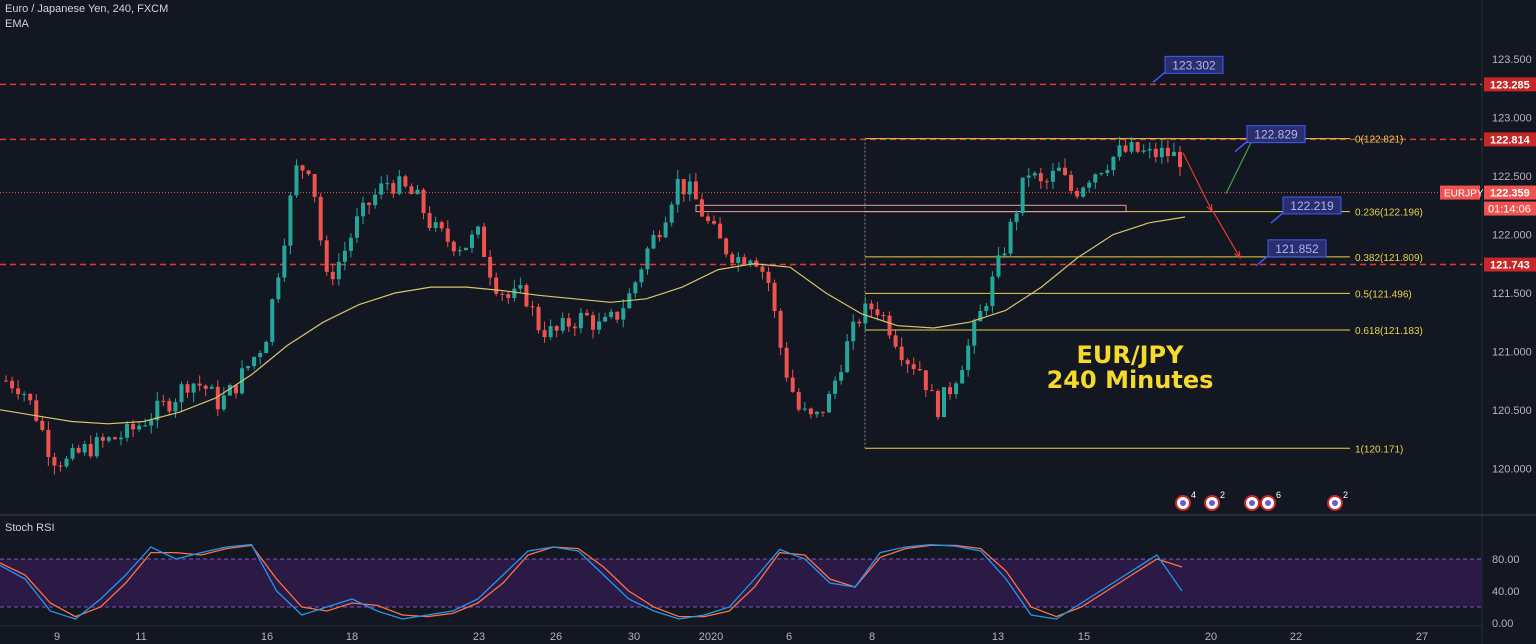  What do you see at coordinates (1512, 236) in the screenshot?
I see `y-tick-label: 122.000` at bounding box center [1512, 236].